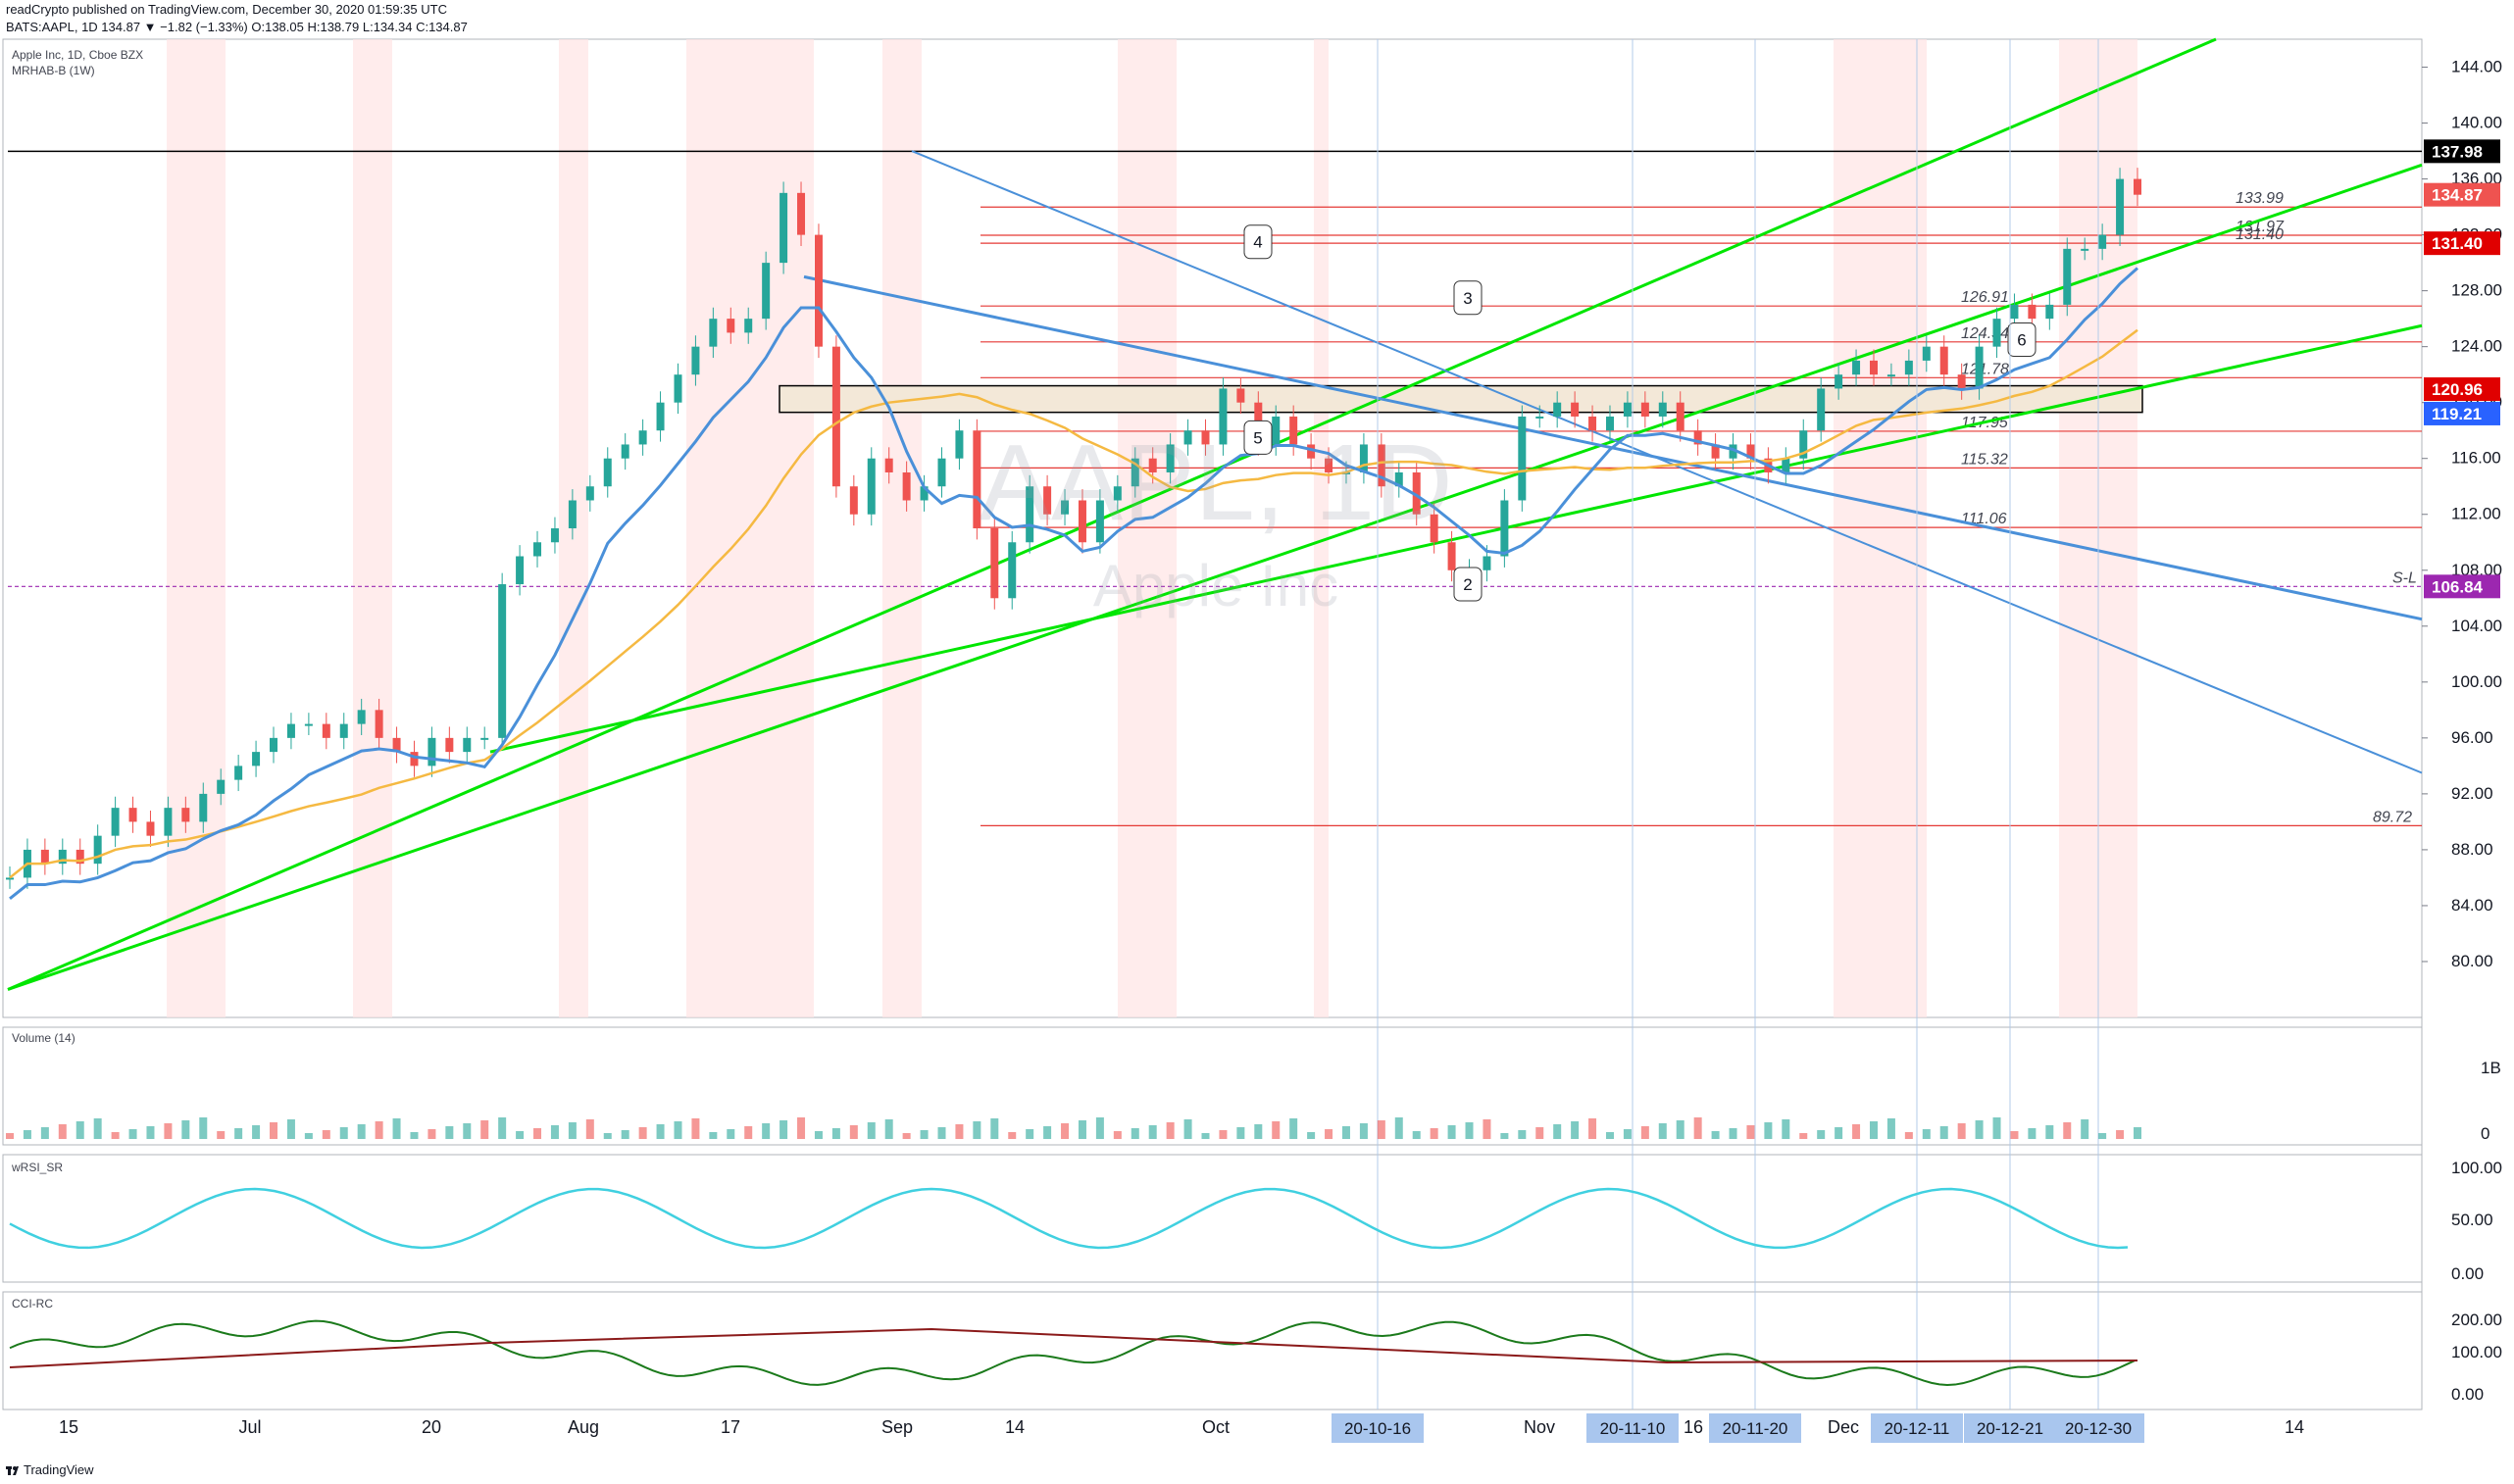 This screenshot has height=1484, width=2514. I want to click on tradingview-logo: TradingView, so click(50, 1469).